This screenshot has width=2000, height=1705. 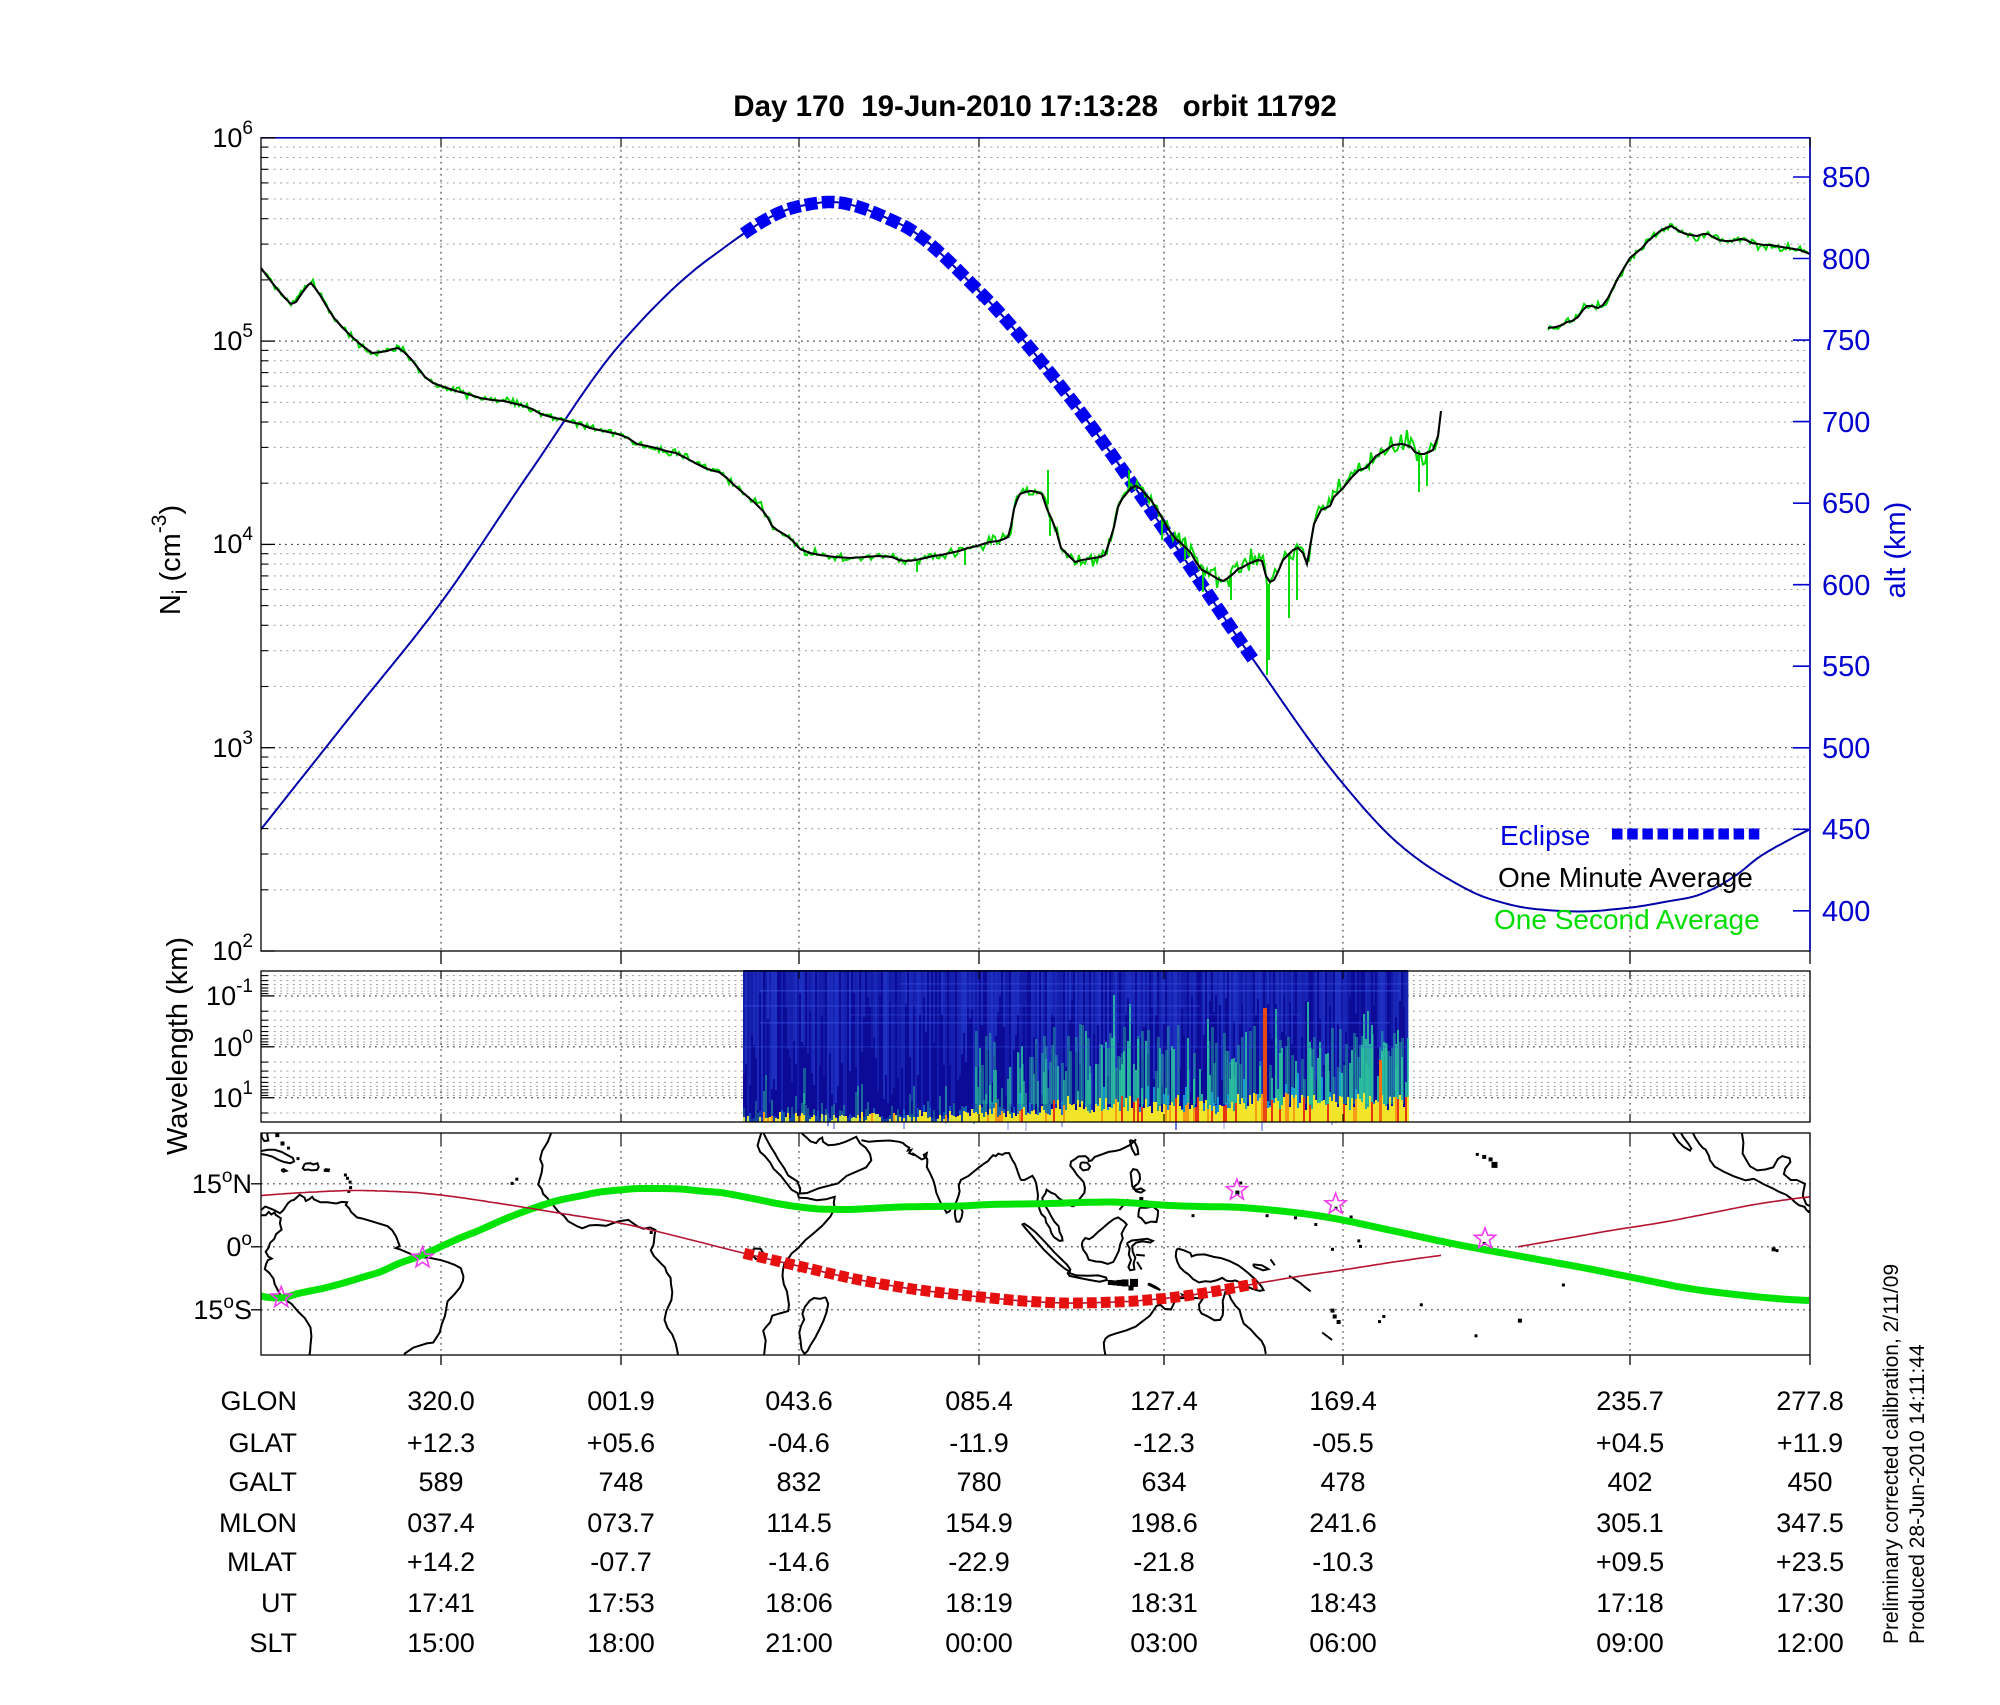 What do you see at coordinates (979, 1523) in the screenshot?
I see `svg-text: 154.9` at bounding box center [979, 1523].